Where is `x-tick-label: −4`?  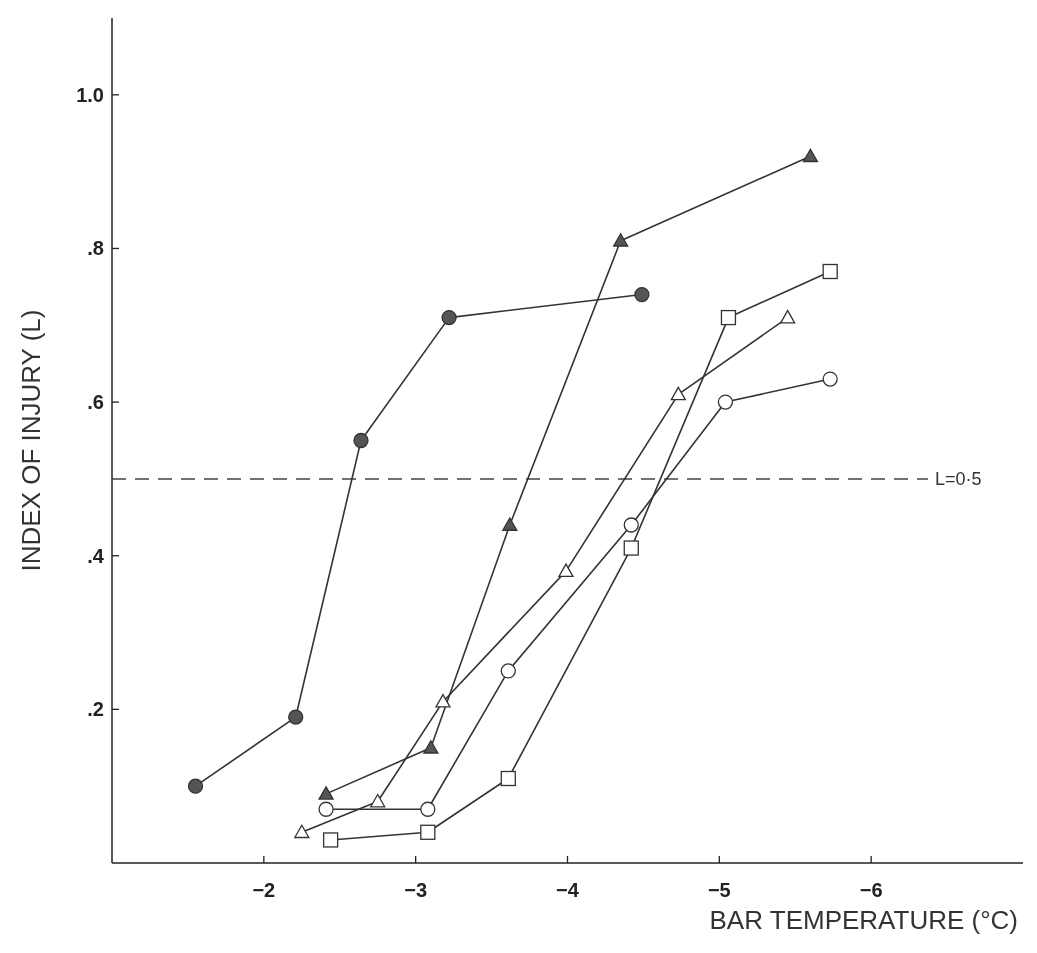 x-tick-label: −4 is located at coordinates (568, 890).